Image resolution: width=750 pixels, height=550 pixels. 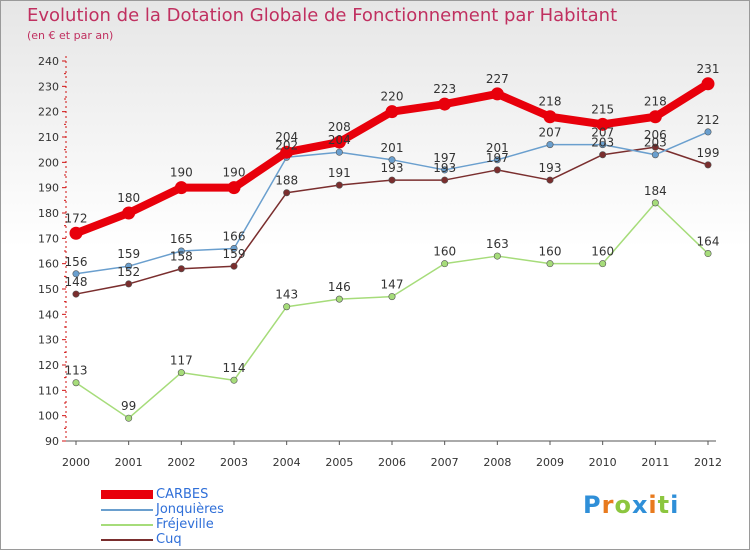 What do you see at coordinates (708, 69) in the screenshot?
I see `data-label: 231` at bounding box center [708, 69].